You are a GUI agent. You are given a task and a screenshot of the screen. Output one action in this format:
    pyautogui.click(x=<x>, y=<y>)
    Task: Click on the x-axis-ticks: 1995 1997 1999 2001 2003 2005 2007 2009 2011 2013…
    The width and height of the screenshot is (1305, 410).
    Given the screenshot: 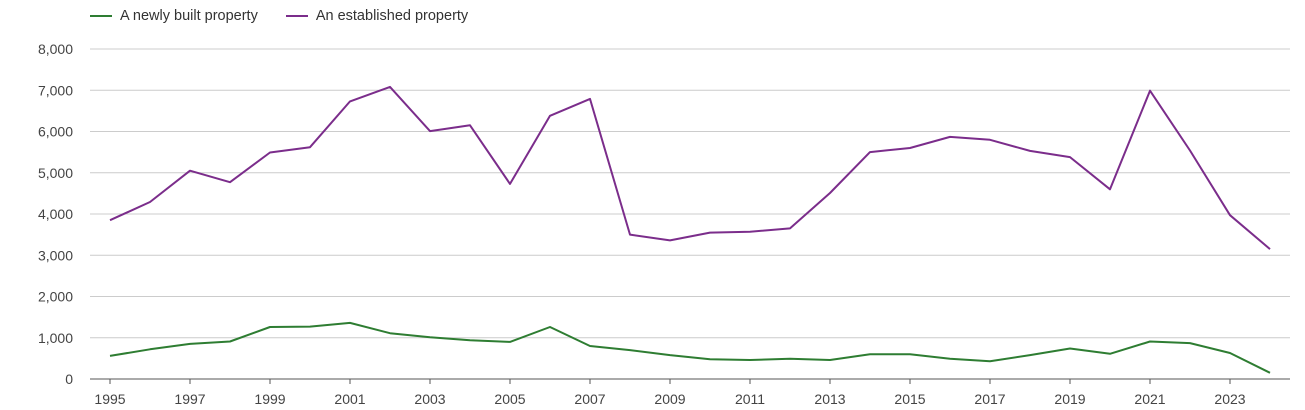 What is the action you would take?
    pyautogui.click(x=670, y=393)
    